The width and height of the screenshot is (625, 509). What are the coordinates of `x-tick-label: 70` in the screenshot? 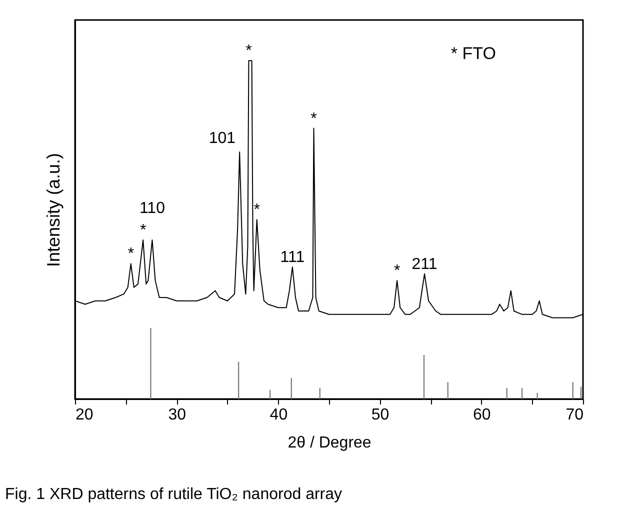 It's located at (575, 415).